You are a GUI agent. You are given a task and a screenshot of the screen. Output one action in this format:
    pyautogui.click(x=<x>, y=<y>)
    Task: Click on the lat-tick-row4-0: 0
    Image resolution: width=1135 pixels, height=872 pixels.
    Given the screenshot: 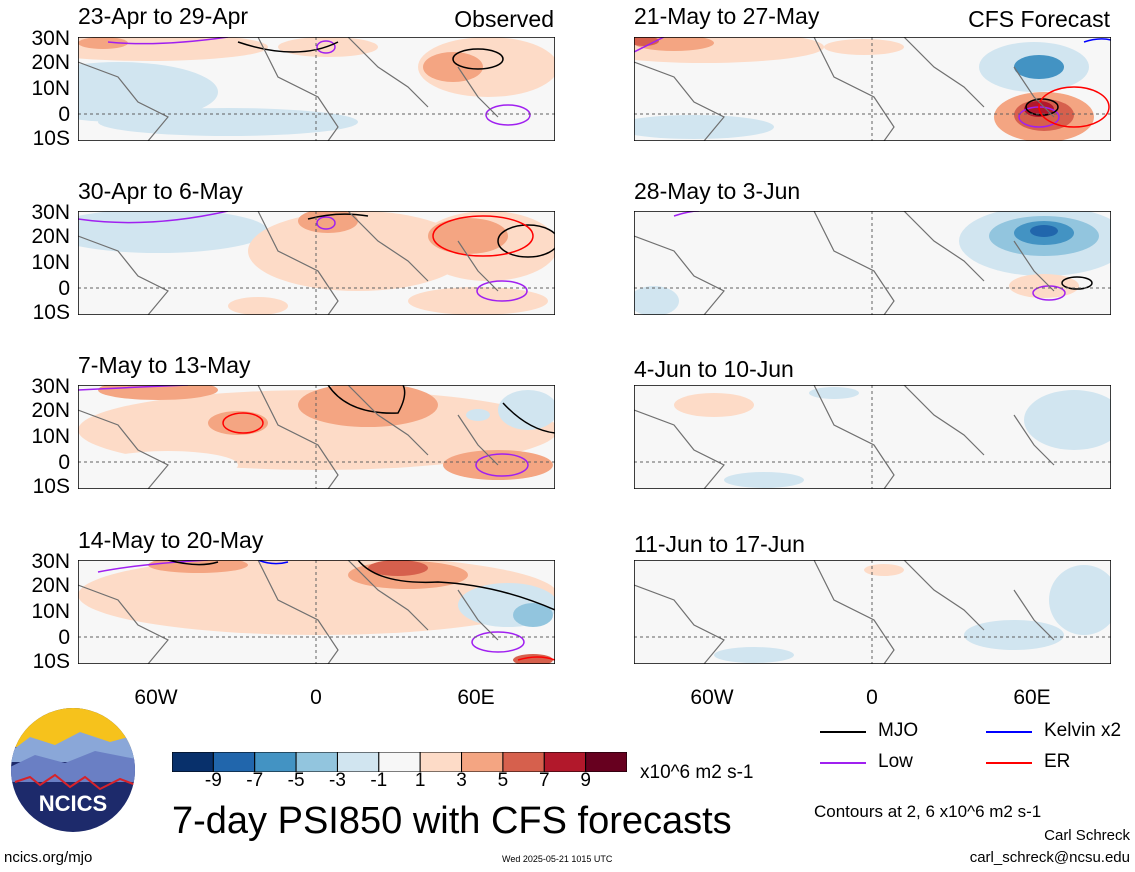 What is the action you would take?
    pyautogui.click(x=64, y=637)
    